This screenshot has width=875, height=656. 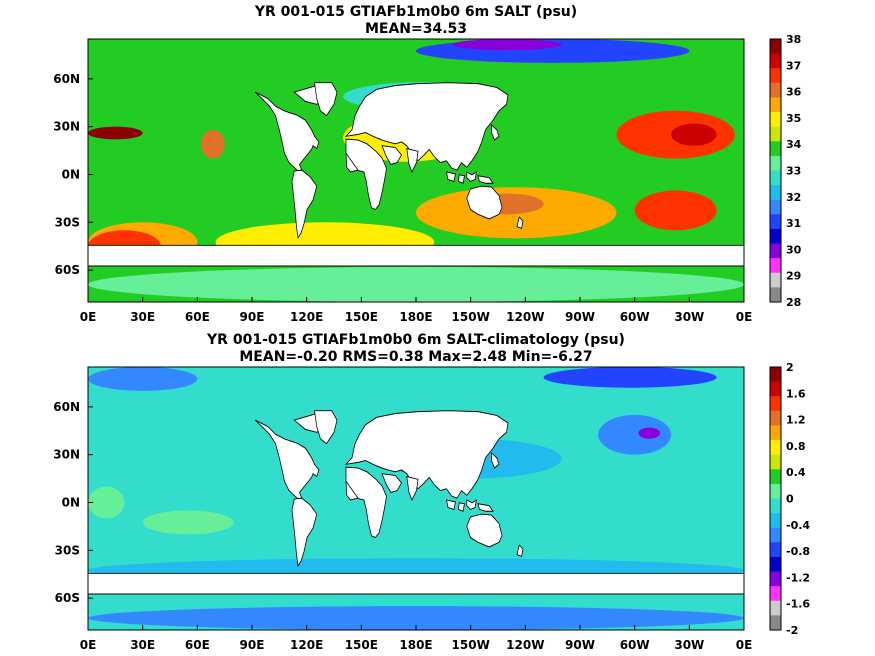 What do you see at coordinates (793, 171) in the screenshot?
I see `top-colorbar-label: 33` at bounding box center [793, 171].